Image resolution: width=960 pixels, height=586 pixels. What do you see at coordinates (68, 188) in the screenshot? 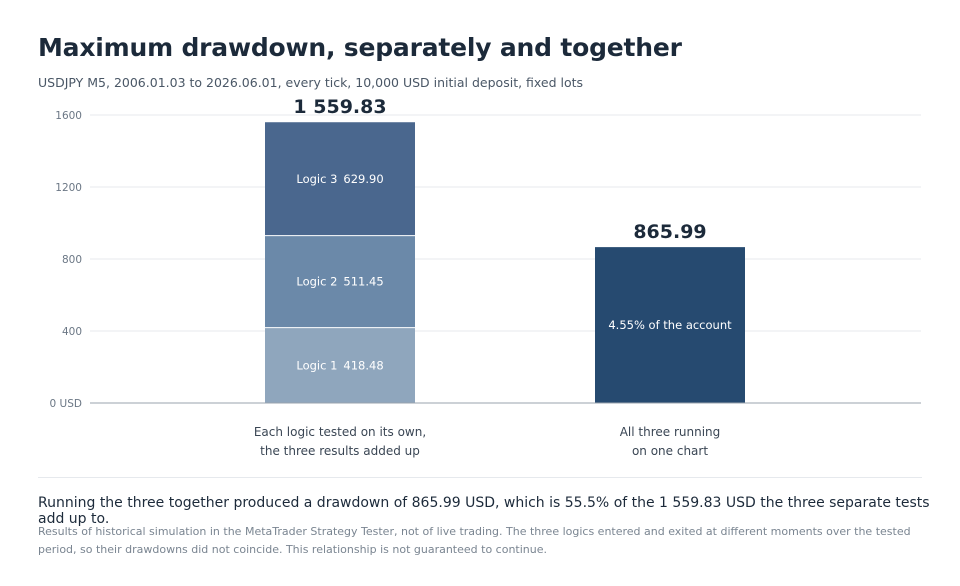
I see `y-tick-label: 1200` at bounding box center [68, 188].